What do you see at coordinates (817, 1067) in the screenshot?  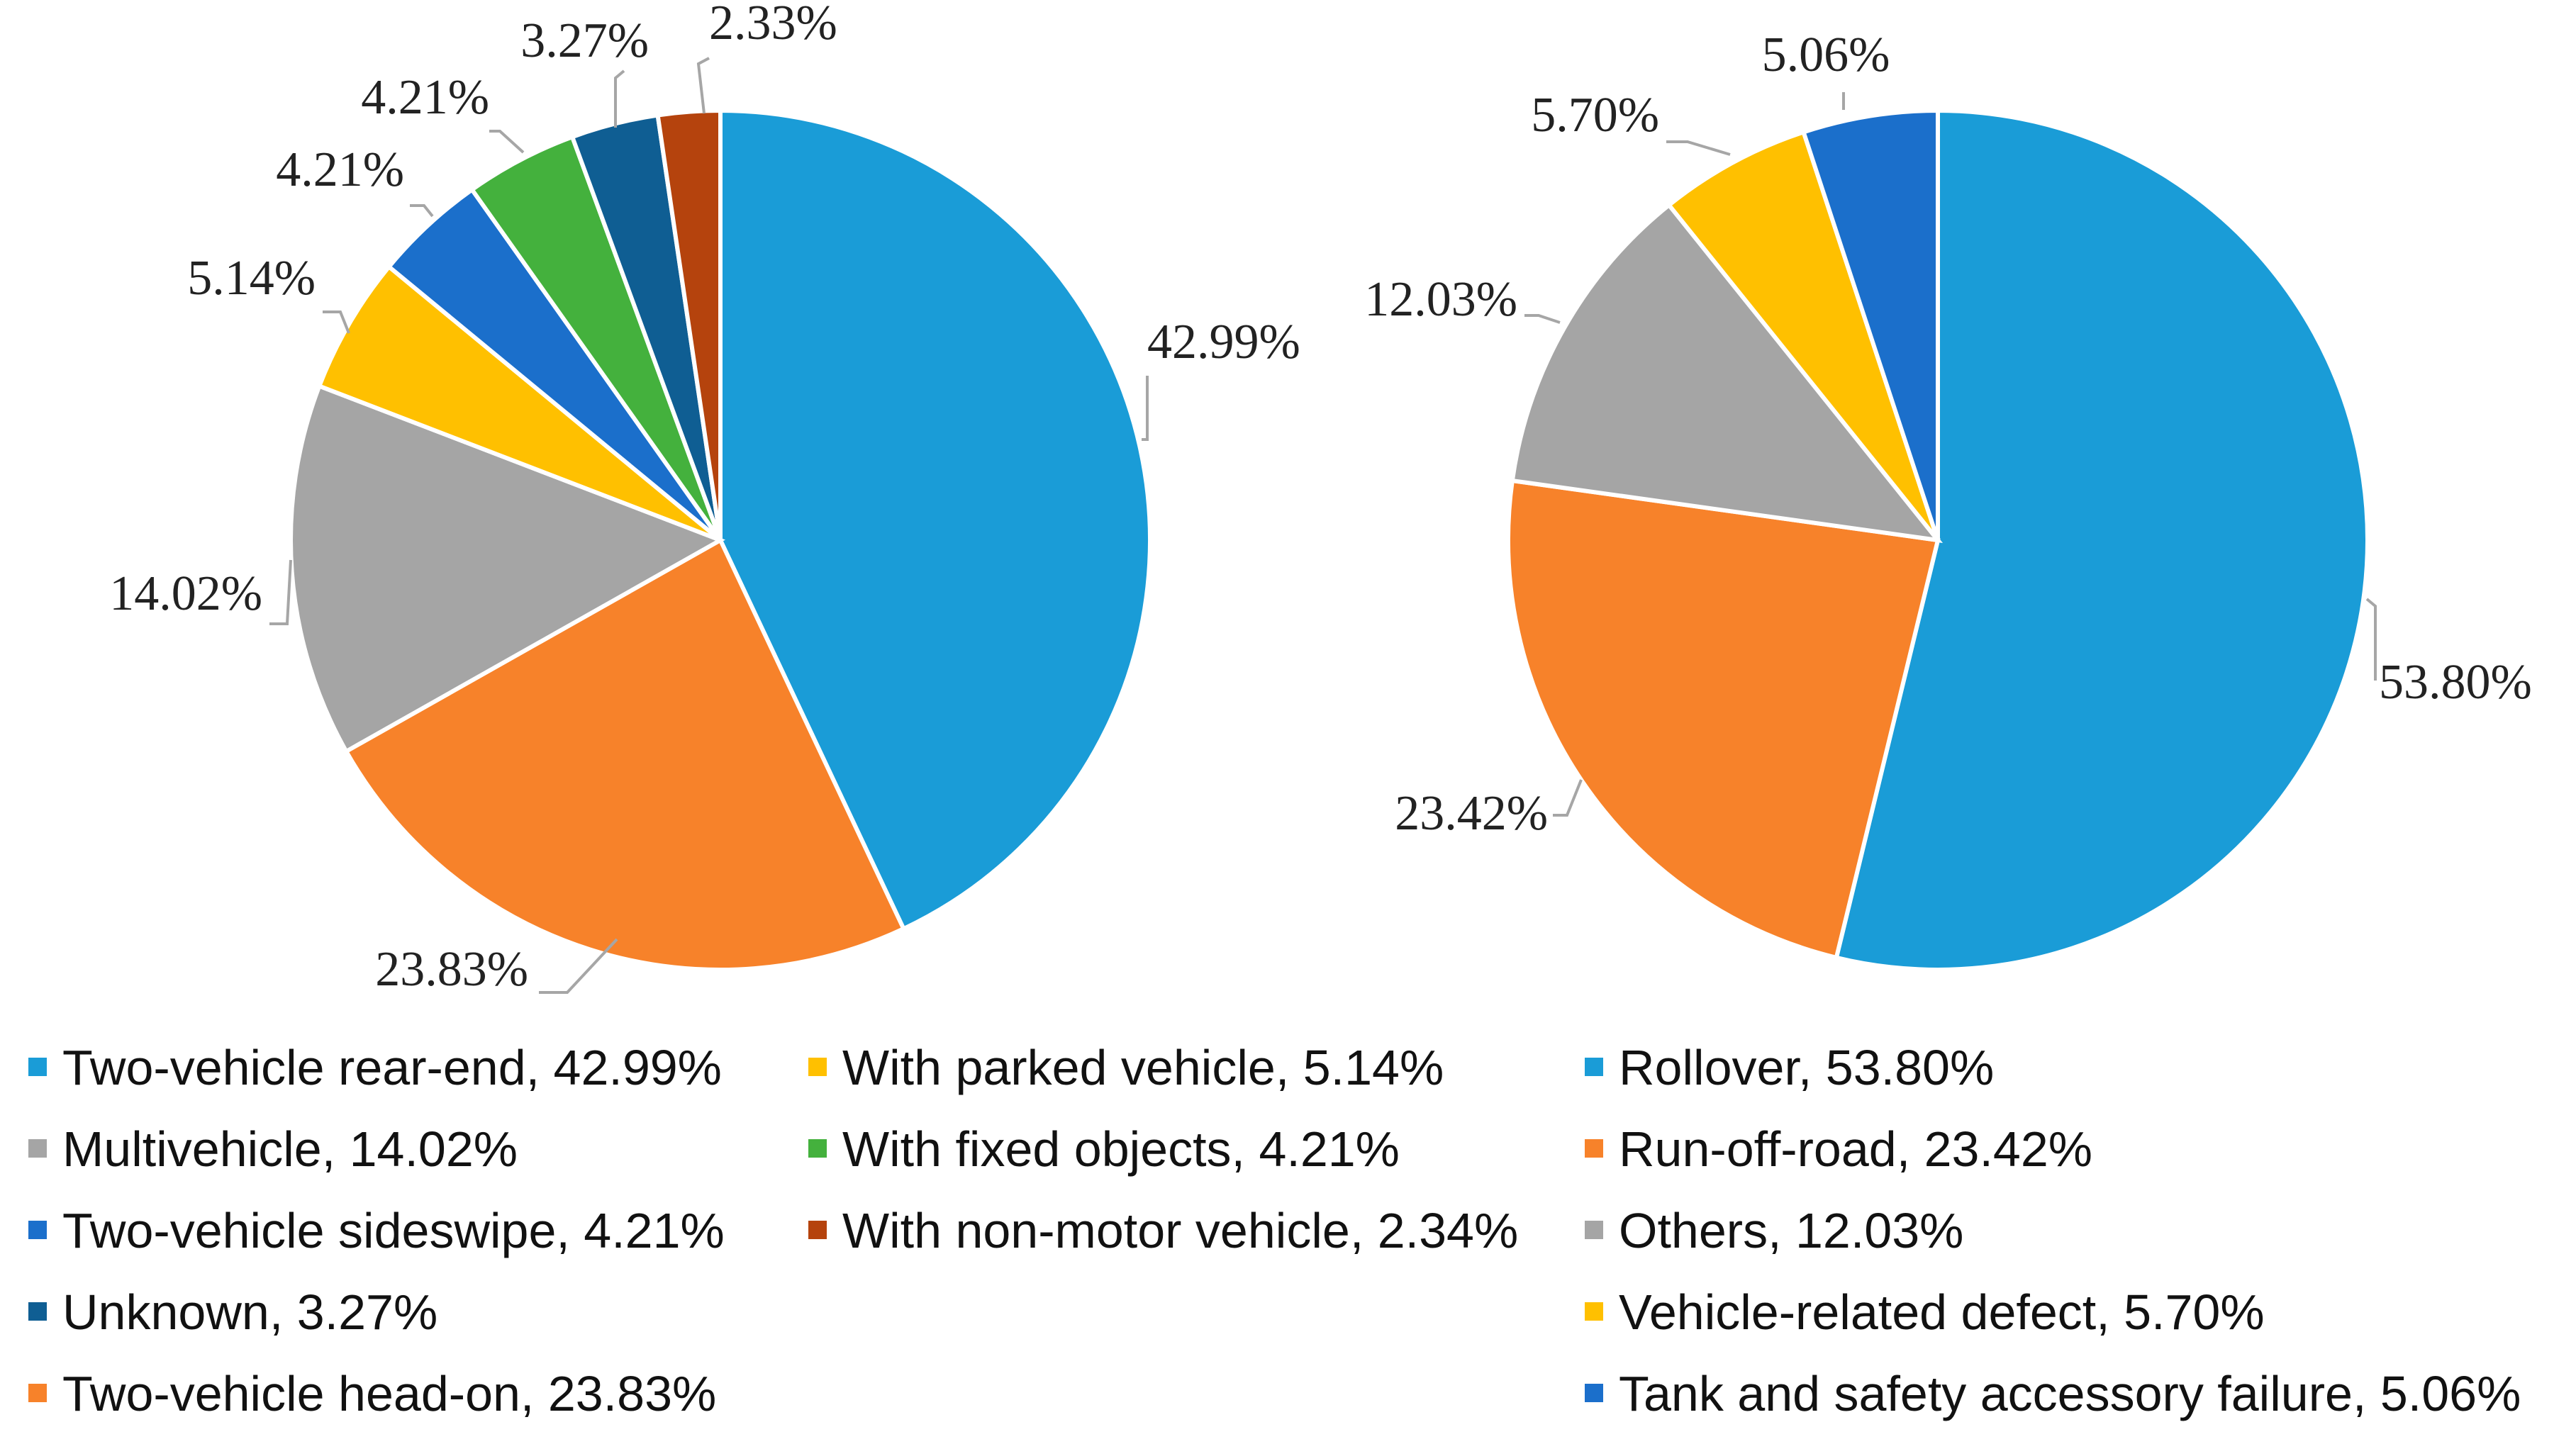 I see `legend-swatch-with-parked-vehicle` at bounding box center [817, 1067].